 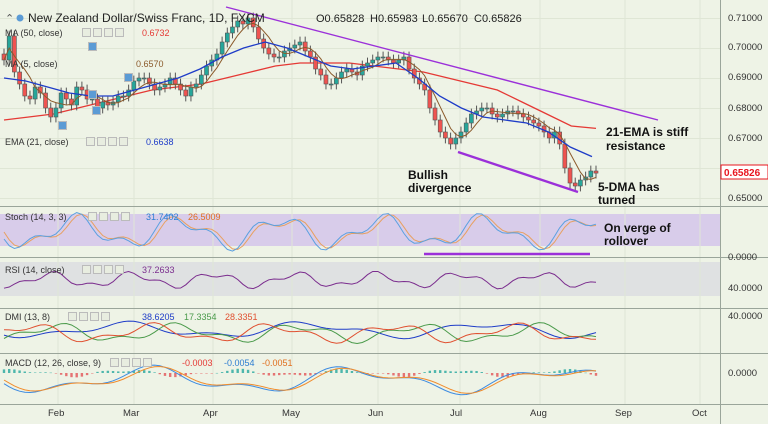 I want to click on ma5-label: MA (5, close), so click(x=31, y=64).